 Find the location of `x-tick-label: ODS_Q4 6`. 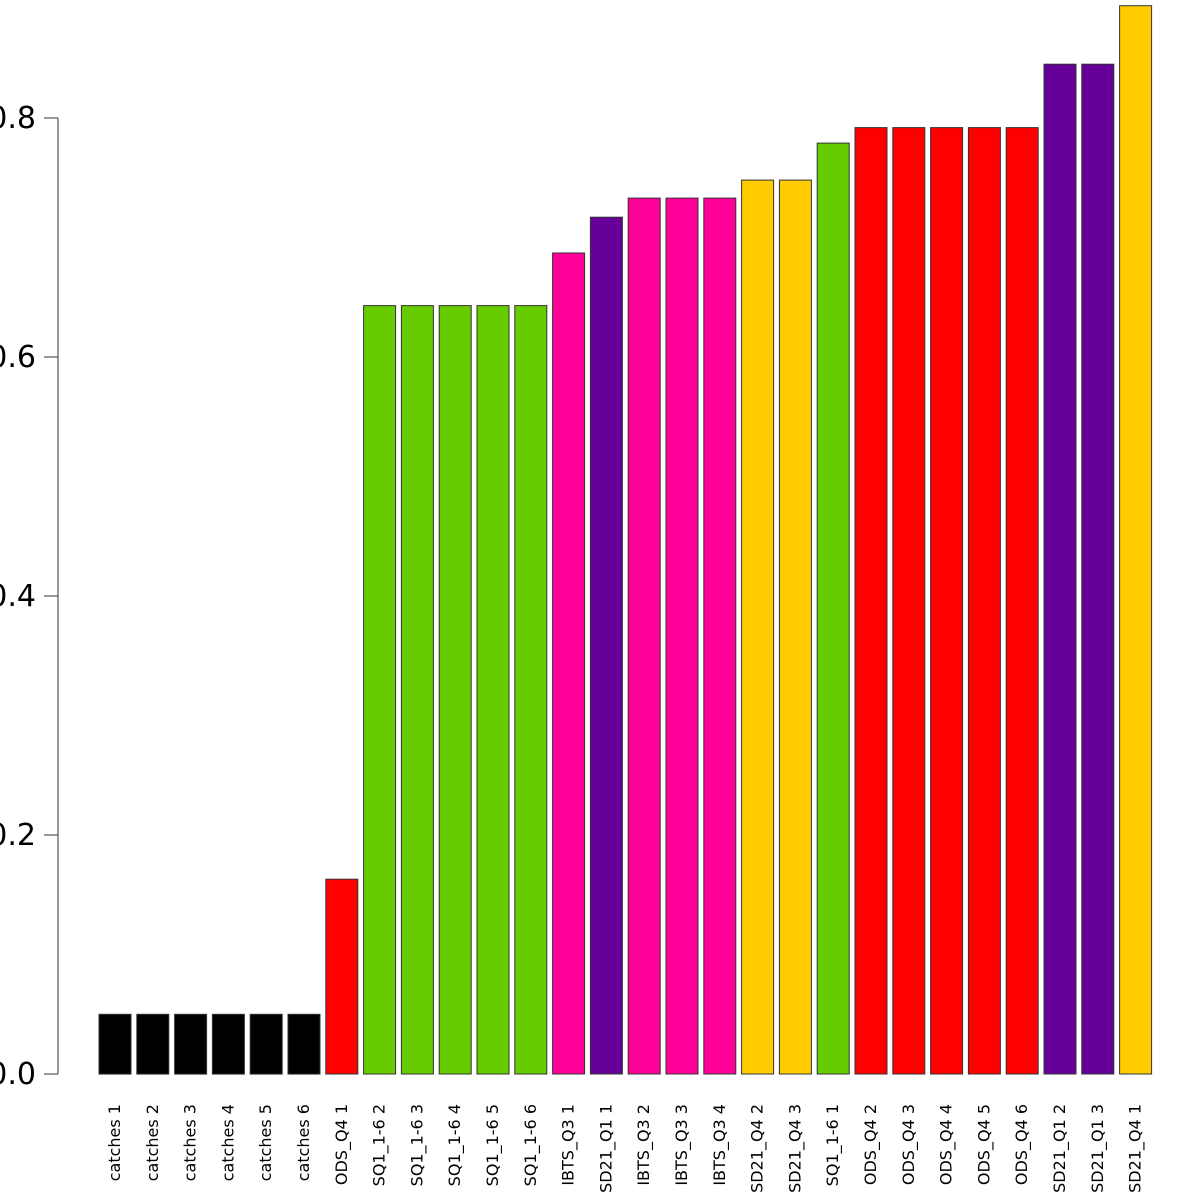

x-tick-label: ODS_Q4 6 is located at coordinates (1022, 1144).